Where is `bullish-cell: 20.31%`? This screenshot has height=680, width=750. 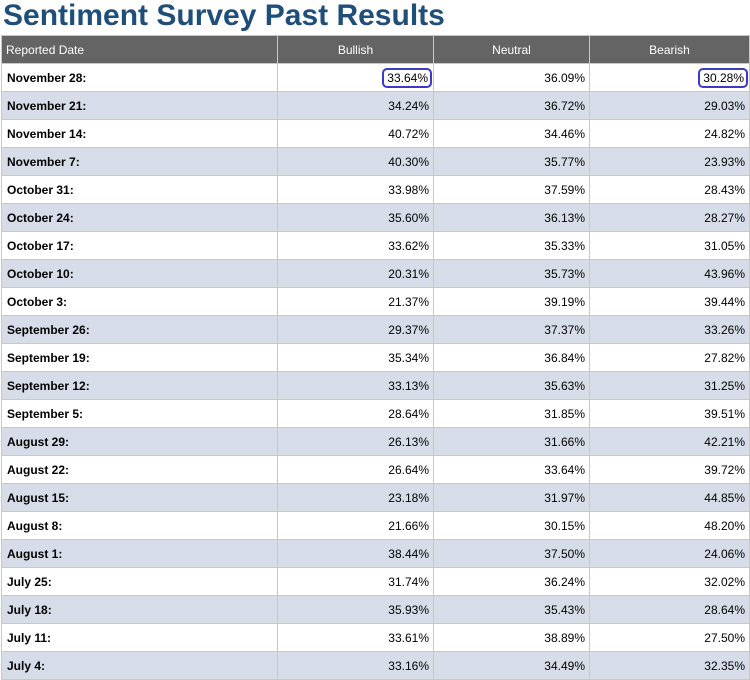 bullish-cell: 20.31% is located at coordinates (355, 273).